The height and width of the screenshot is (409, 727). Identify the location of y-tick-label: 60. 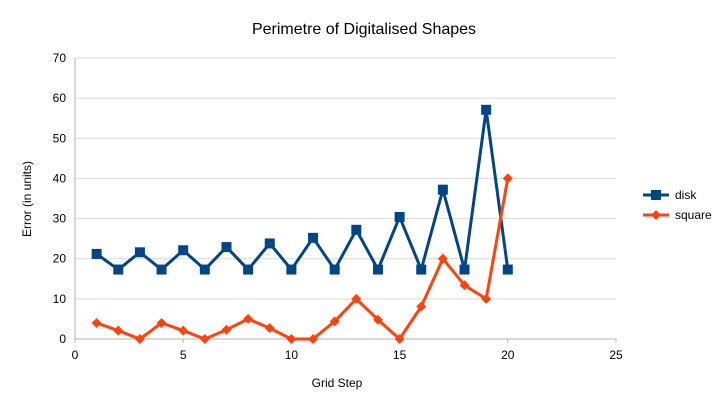
(60, 98).